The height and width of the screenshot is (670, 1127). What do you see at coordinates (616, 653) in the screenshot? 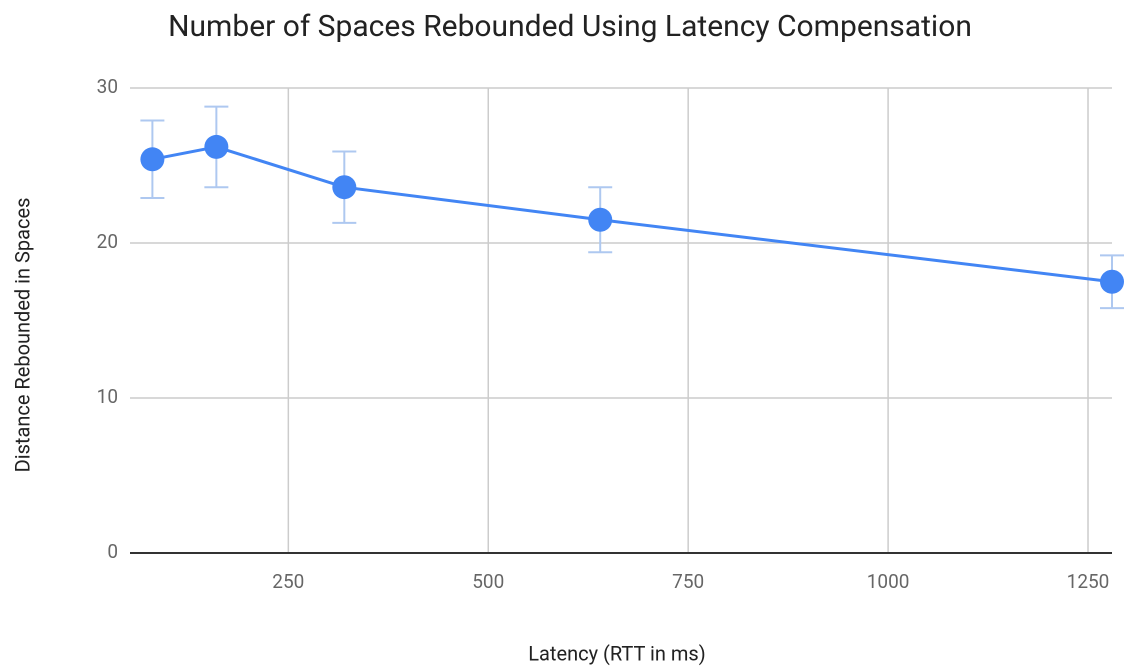
I see `x-axis-label: Latency (RTT in ms)` at bounding box center [616, 653].